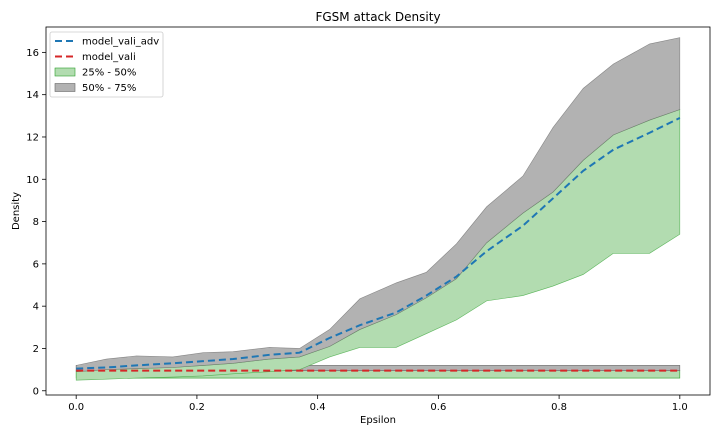 The width and height of the screenshot is (720, 432). What do you see at coordinates (32, 137) in the screenshot?
I see `y-tick-label: 12` at bounding box center [32, 137].